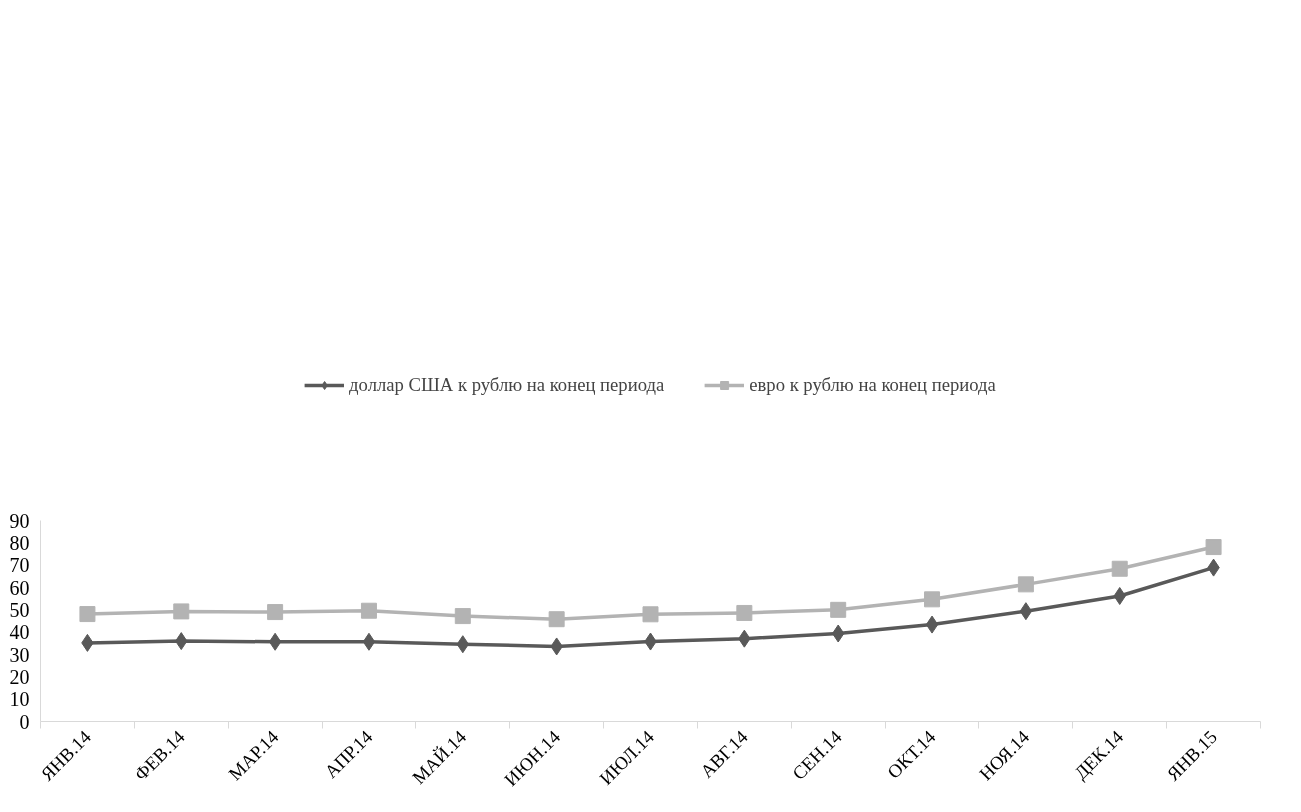 This screenshot has height=812, width=1301. What do you see at coordinates (507, 384) in the screenshot?
I see `legend-label: доллар США к рублю на конец периода` at bounding box center [507, 384].